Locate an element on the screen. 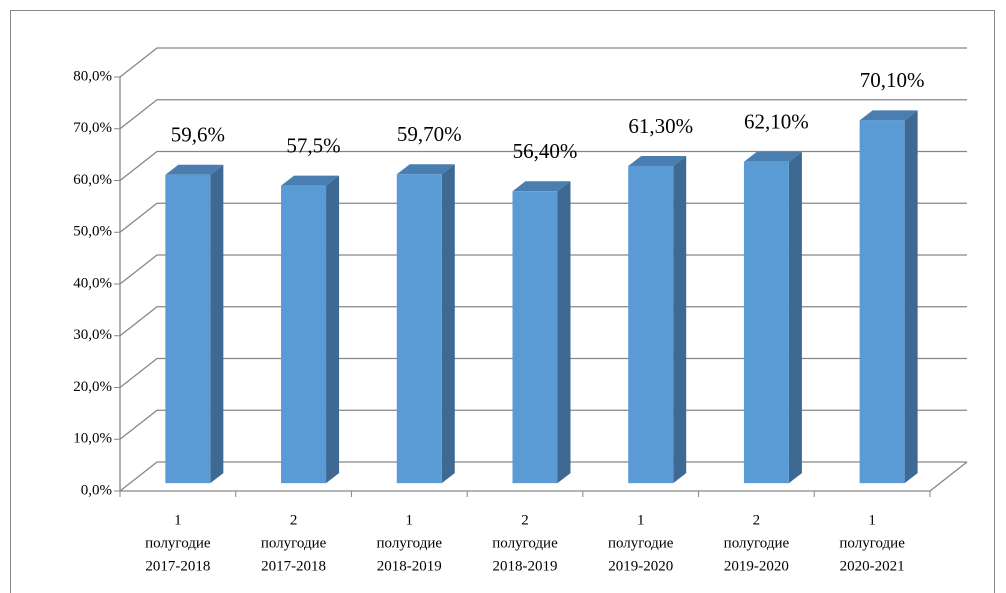  y-tick-label: 30,0% is located at coordinates (92, 335).